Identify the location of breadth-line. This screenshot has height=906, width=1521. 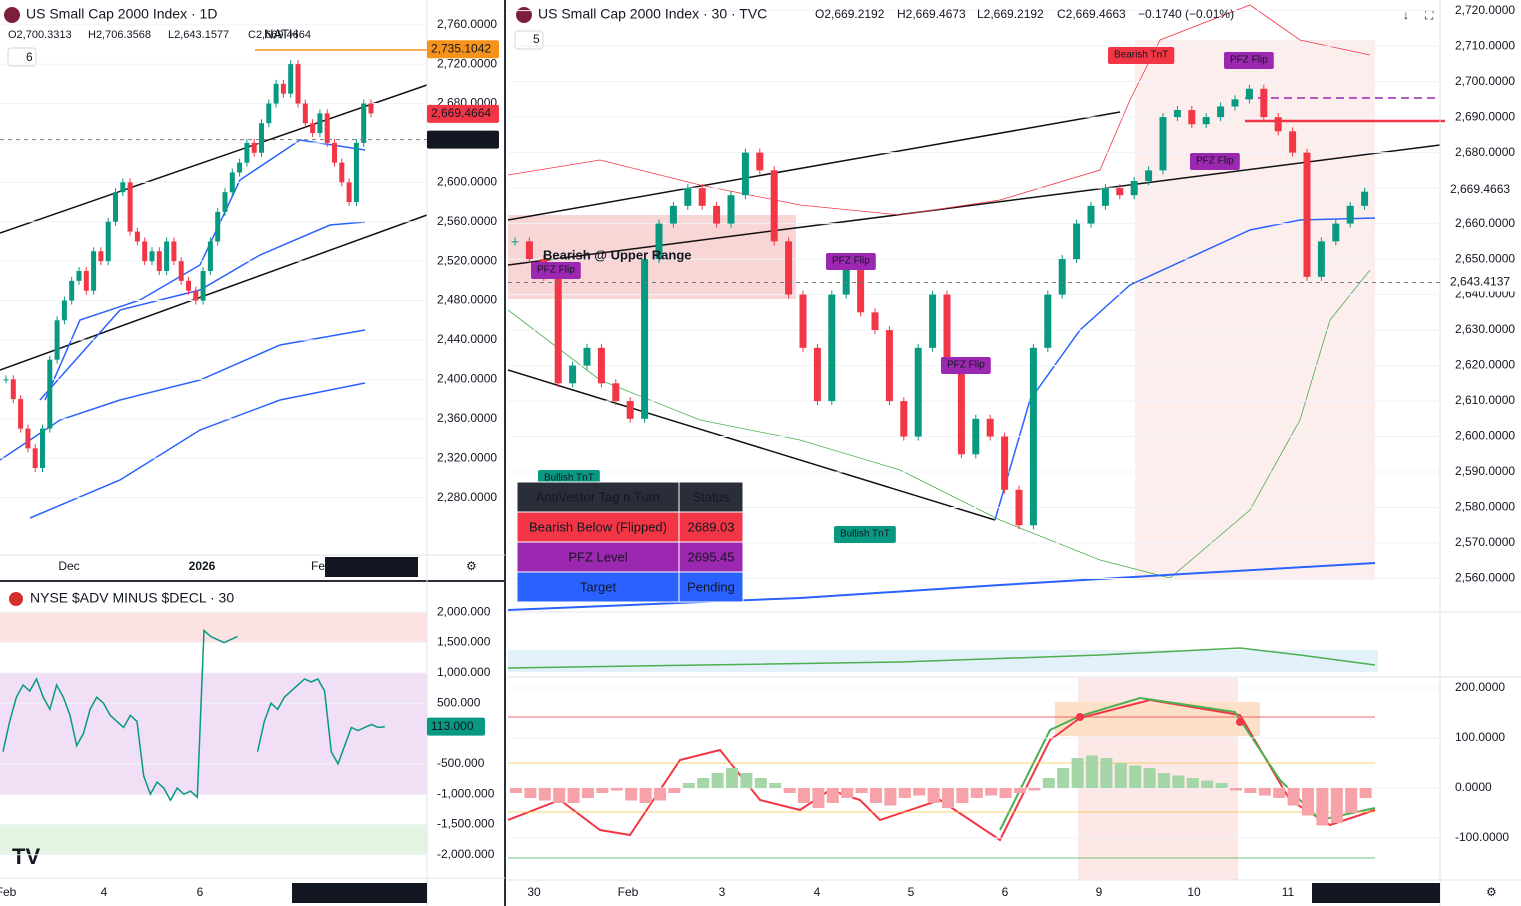
(320, 721).